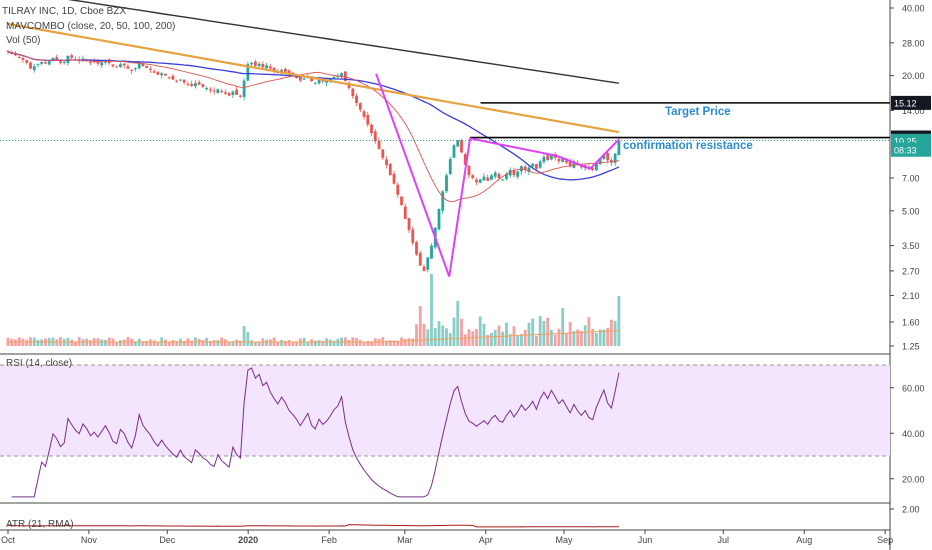  What do you see at coordinates (23, 40) in the screenshot?
I see `volume-label: Vol (50)` at bounding box center [23, 40].